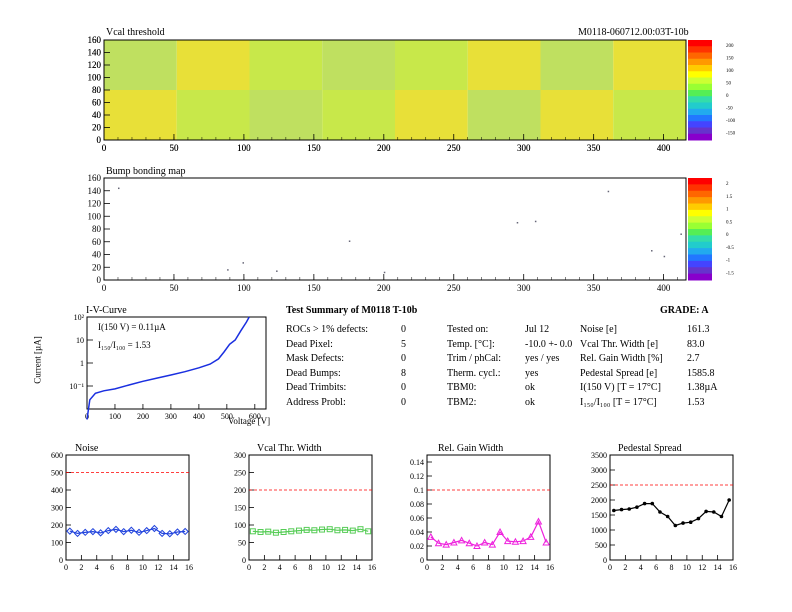 The width and height of the screenshot is (792, 612). I want to click on iv-x-tick-label: 600, so click(255, 416).